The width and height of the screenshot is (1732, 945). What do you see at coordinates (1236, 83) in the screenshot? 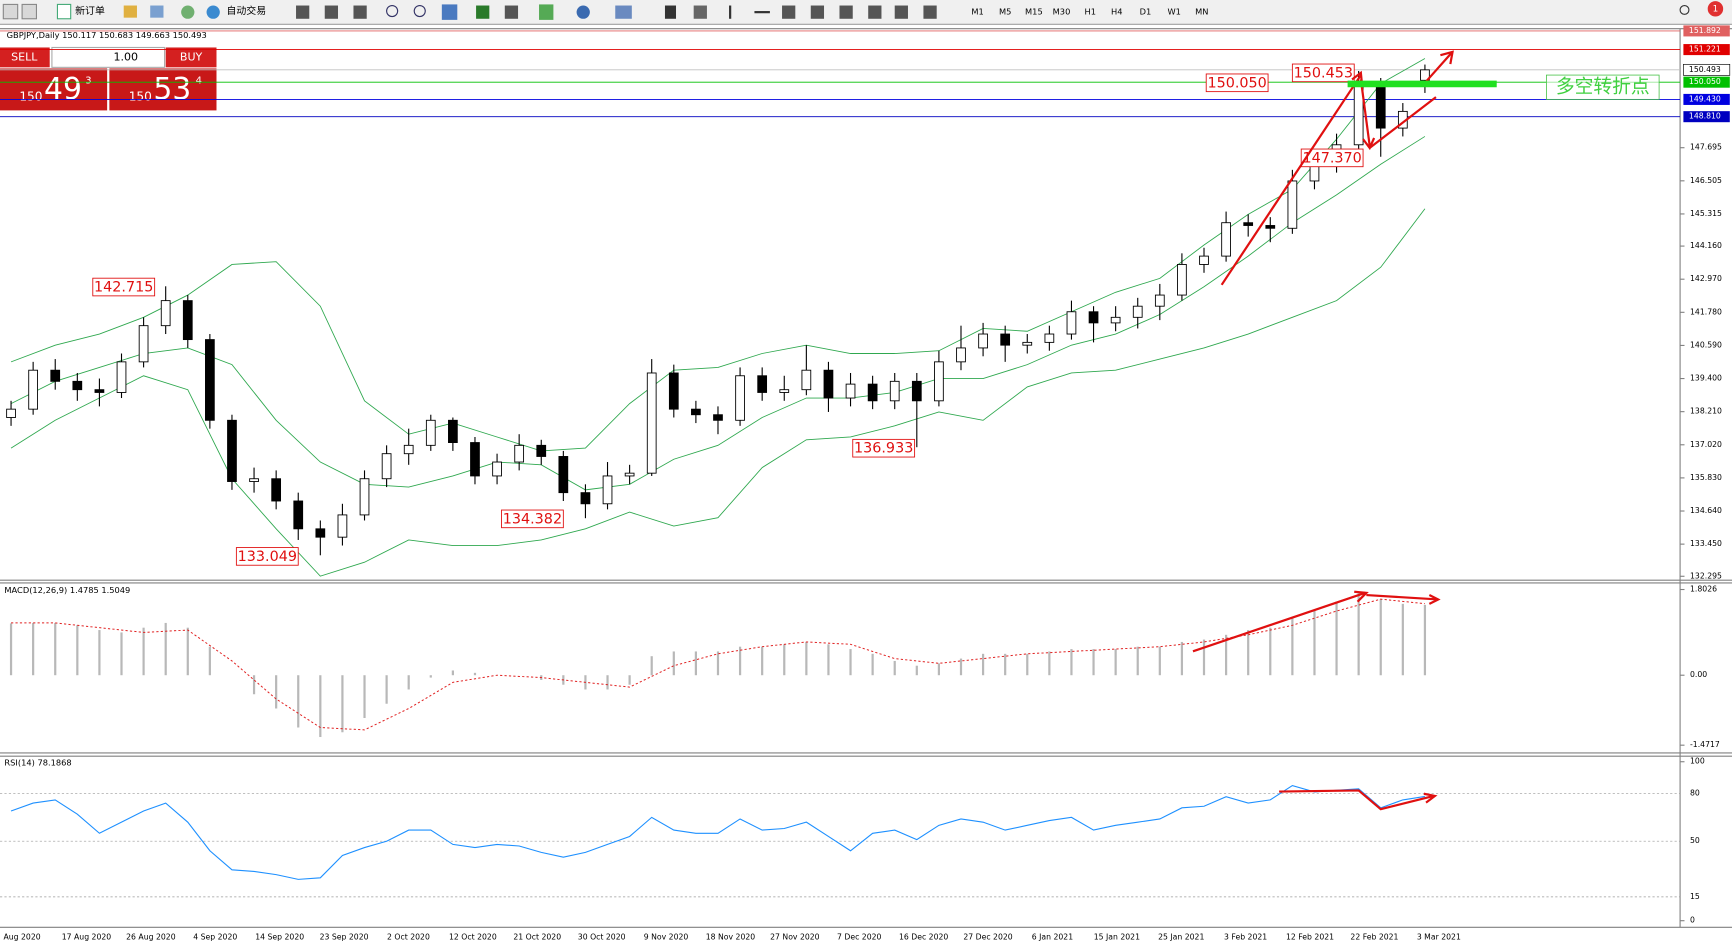
I see `price-annotation: 150.050` at bounding box center [1236, 83].